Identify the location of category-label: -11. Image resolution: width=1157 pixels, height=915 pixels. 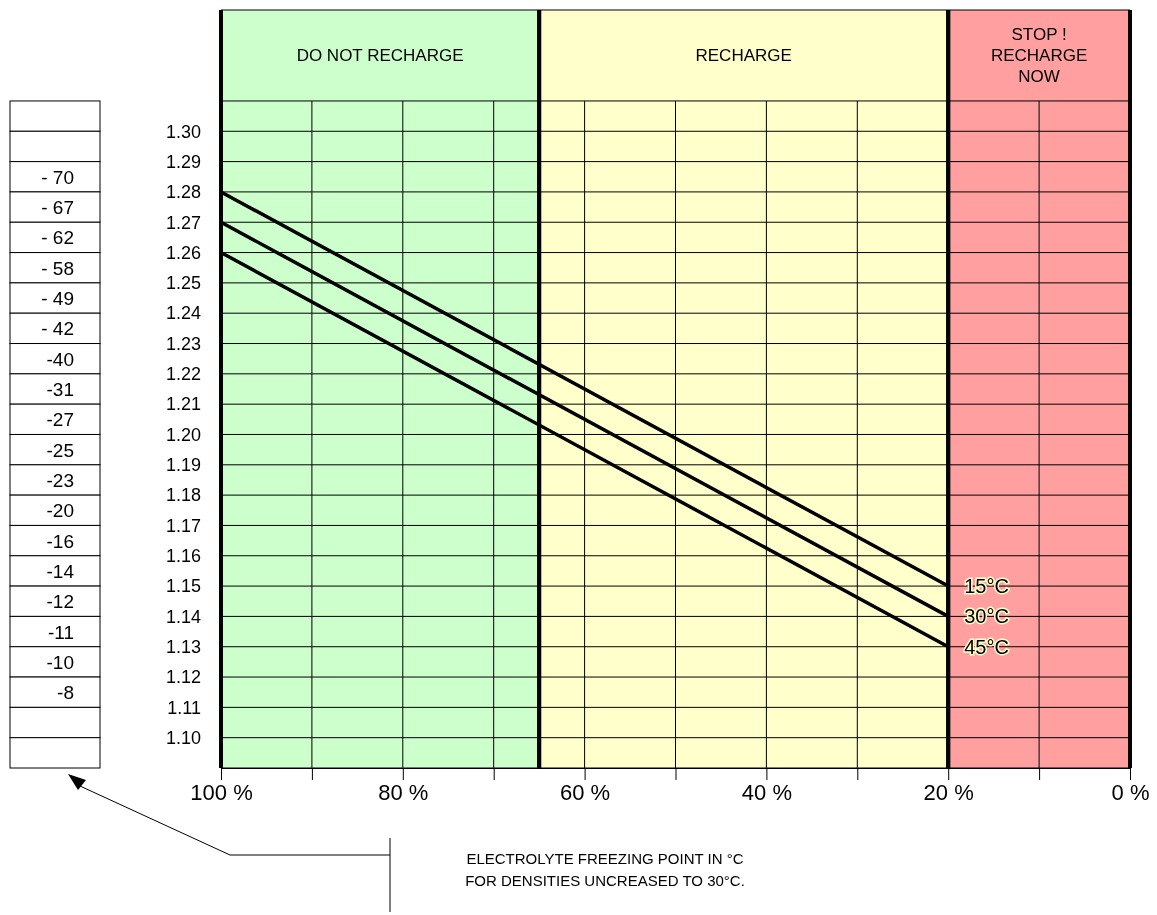
(60, 632).